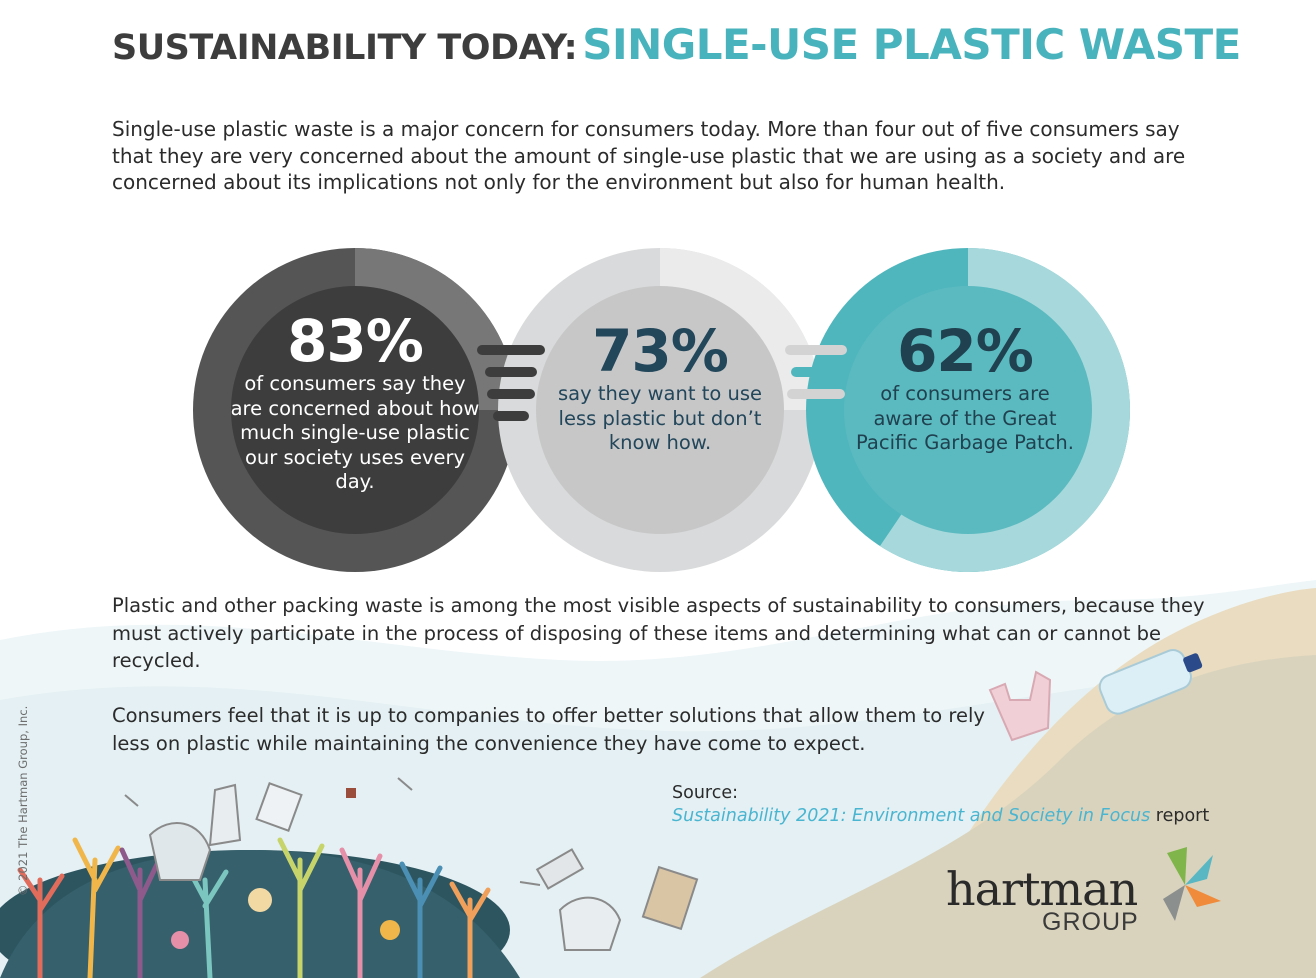  Describe the element at coordinates (1150, 682) in the screenshot. I see `plastic-bottle-illustration` at that location.